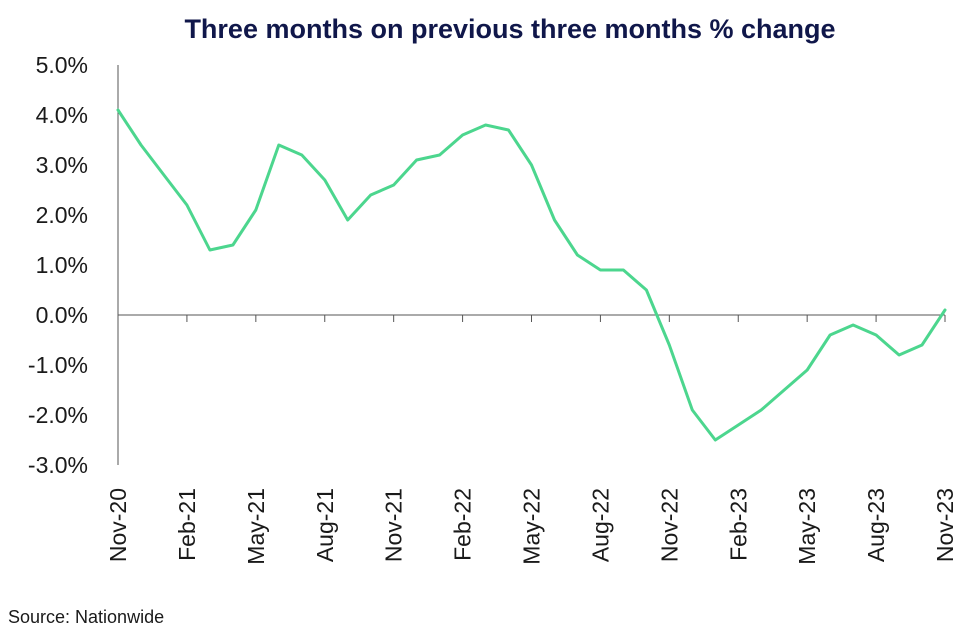 This screenshot has width=975, height=635. I want to click on y-tick-label: 4.0%, so click(62, 115).